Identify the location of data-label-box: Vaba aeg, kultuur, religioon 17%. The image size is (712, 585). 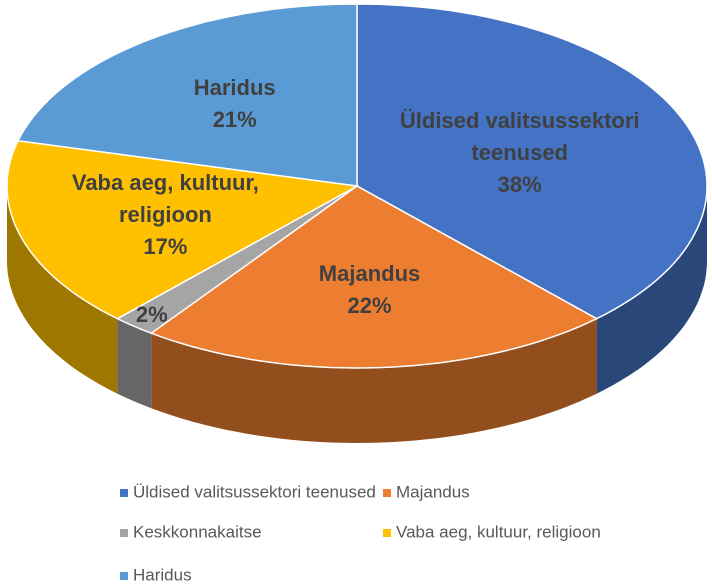
(165, 215).